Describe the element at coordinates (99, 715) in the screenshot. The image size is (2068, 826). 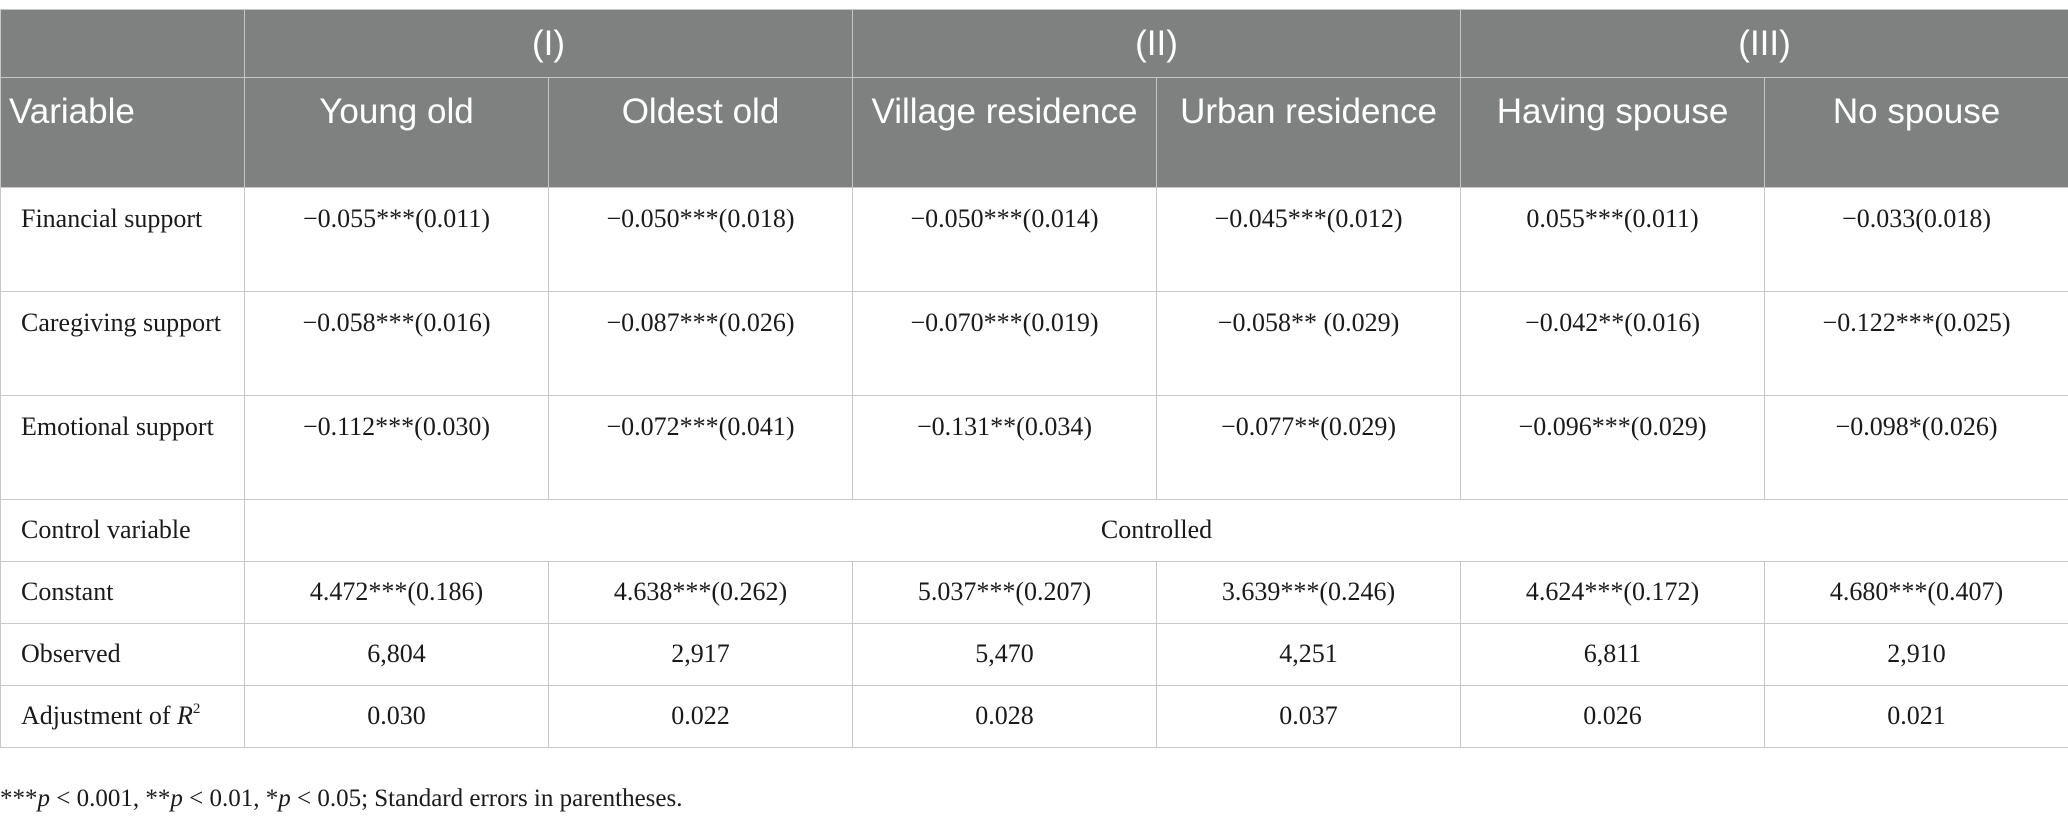
I see `row-label-text: Adjustment of` at that location.